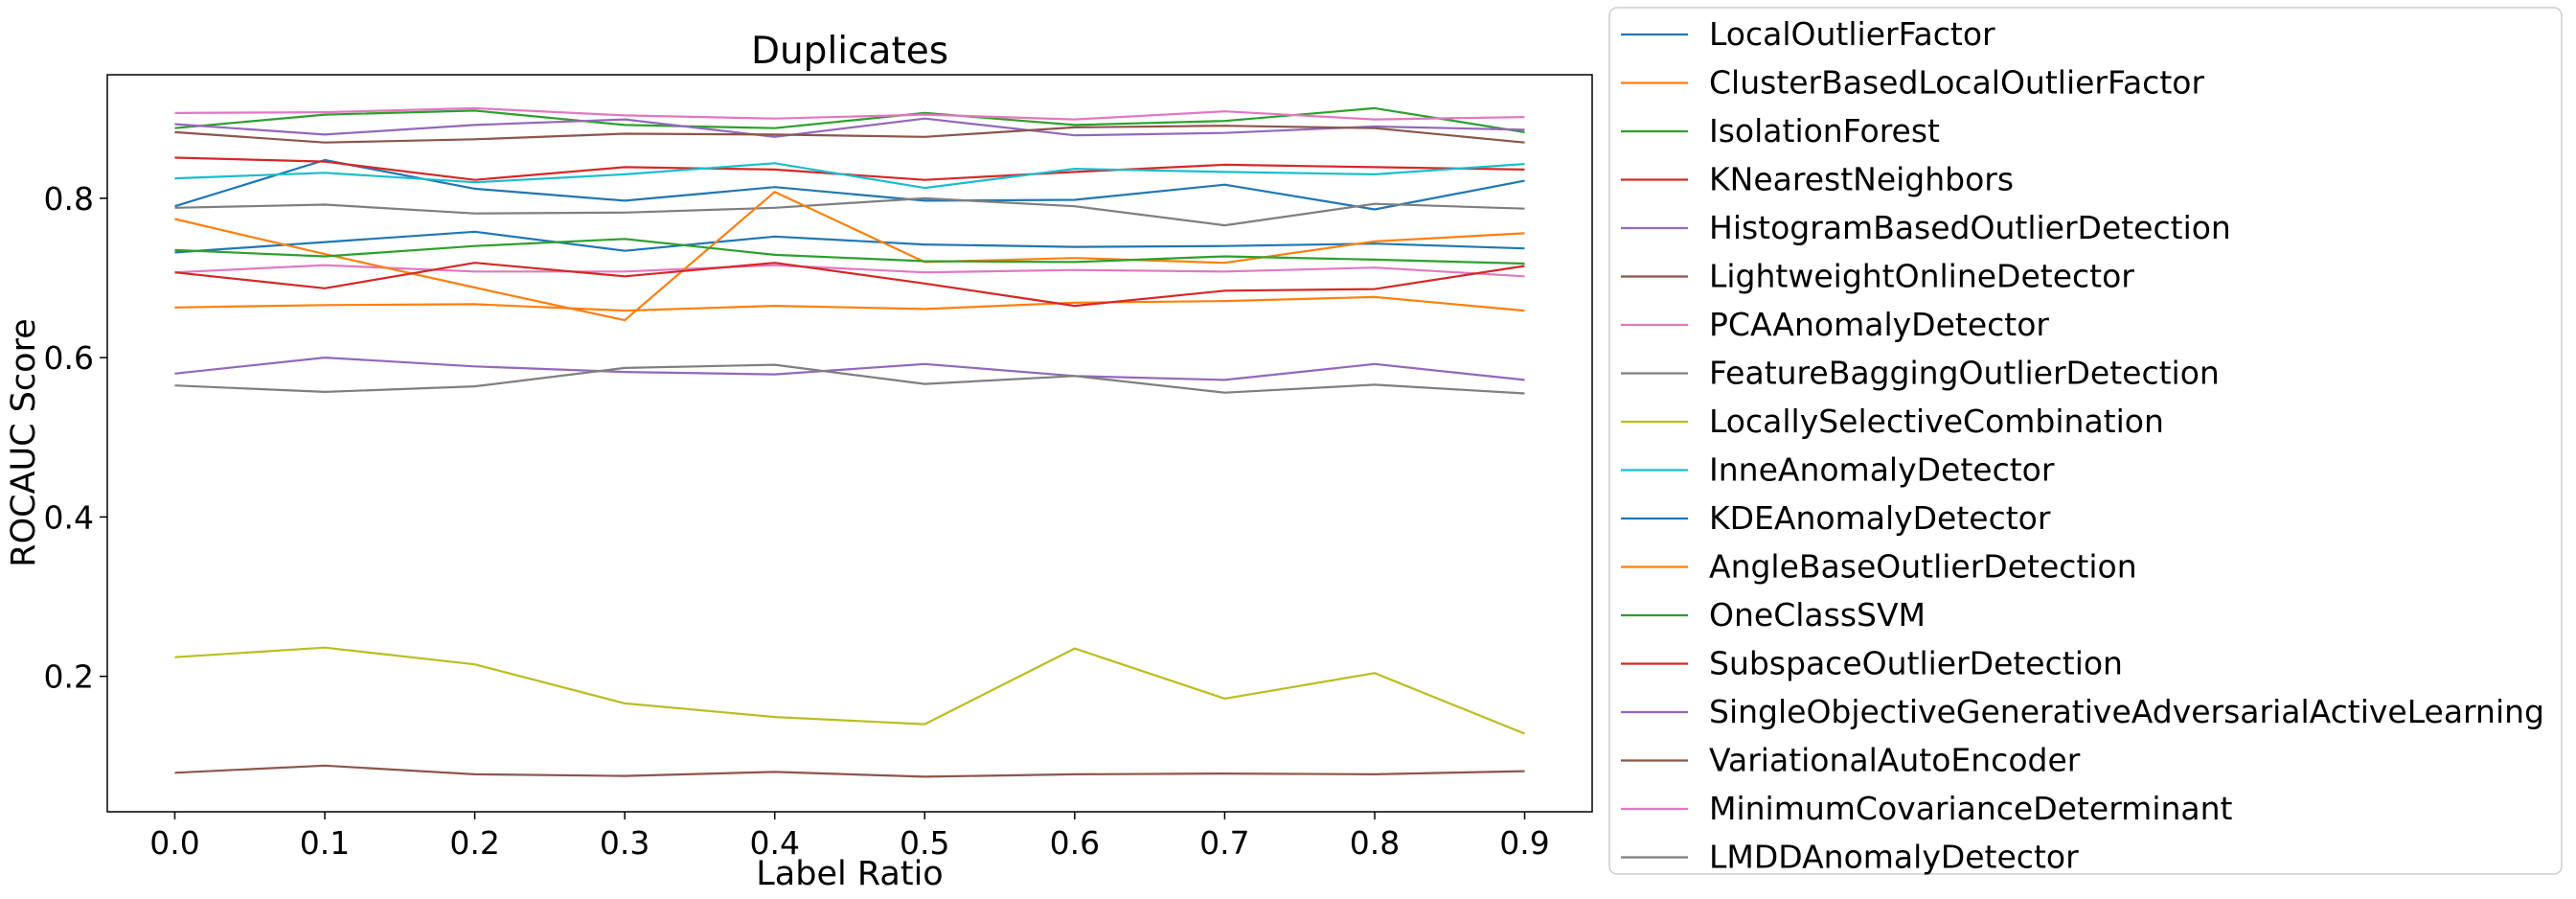  What do you see at coordinates (924, 843) in the screenshot?
I see `x-tick-label: 0.5` at bounding box center [924, 843].